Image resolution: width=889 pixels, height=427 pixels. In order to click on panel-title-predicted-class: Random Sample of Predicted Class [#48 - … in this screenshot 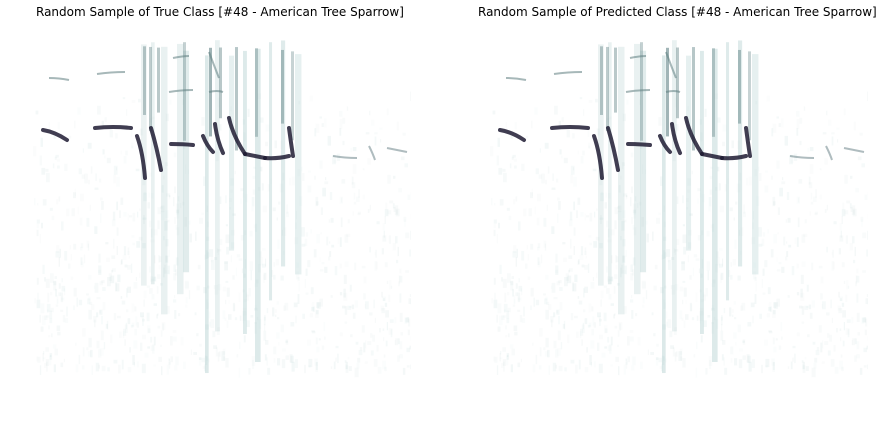, I will do `click(677, 12)`.